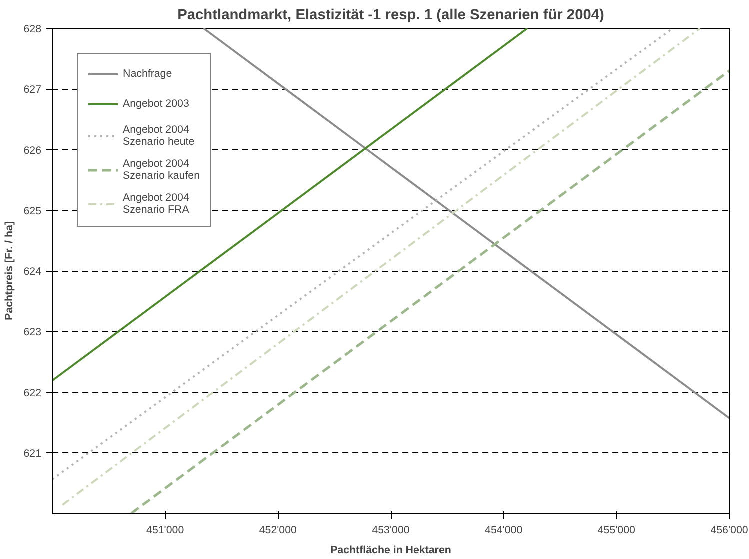 Image resolution: width=749 pixels, height=559 pixels. What do you see at coordinates (729, 530) in the screenshot?
I see `x-tick-label: 456'000` at bounding box center [729, 530].